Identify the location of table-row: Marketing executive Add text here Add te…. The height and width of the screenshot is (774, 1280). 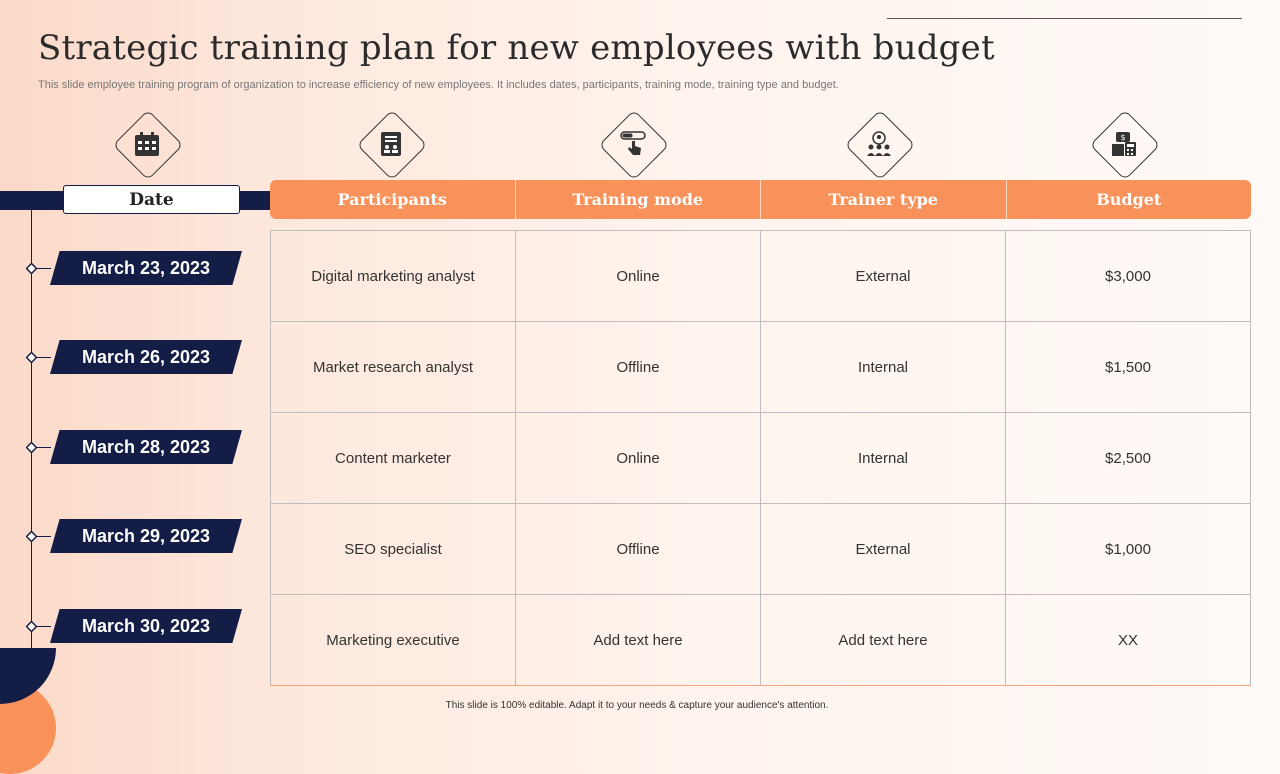
(760, 640).